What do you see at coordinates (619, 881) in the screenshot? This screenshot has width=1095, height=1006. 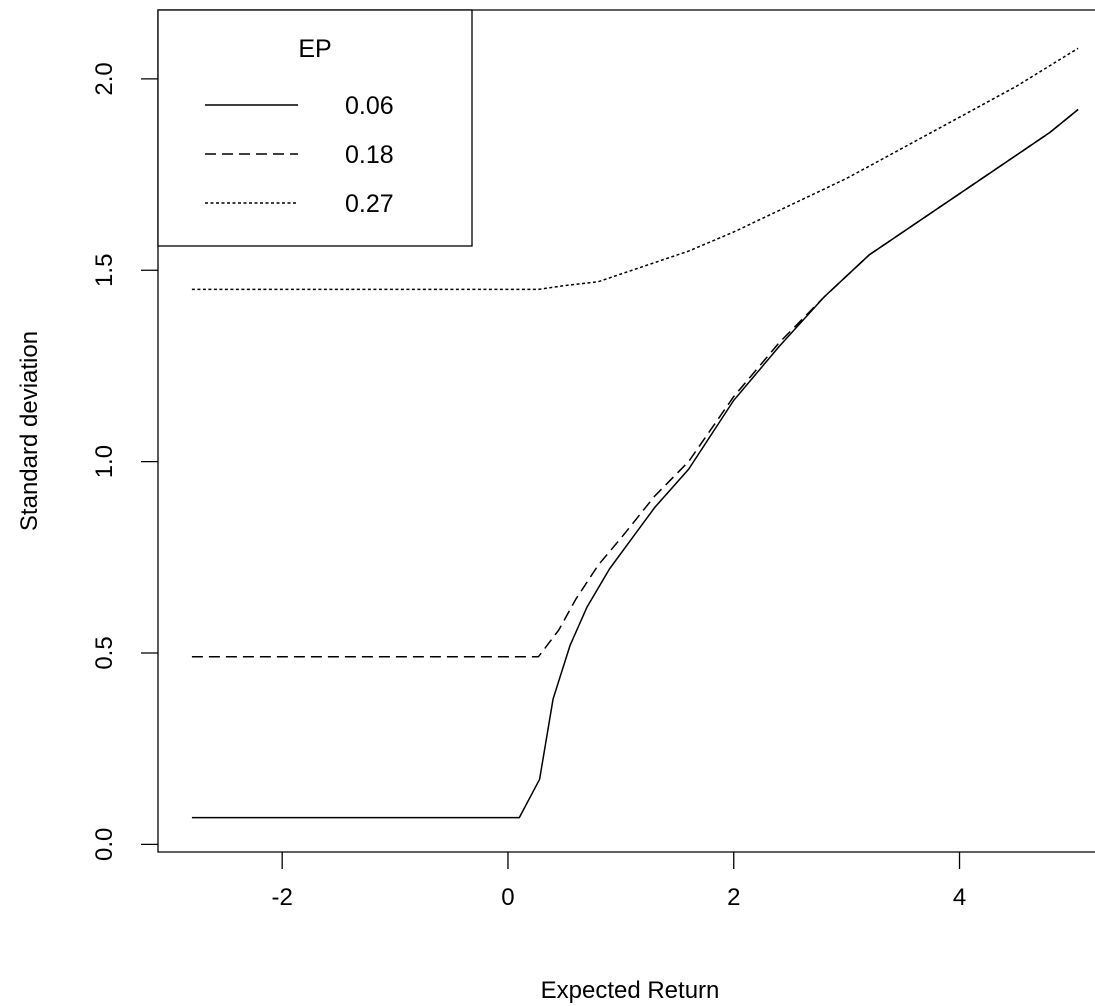 I see `x-axis: -2 0 2 4` at bounding box center [619, 881].